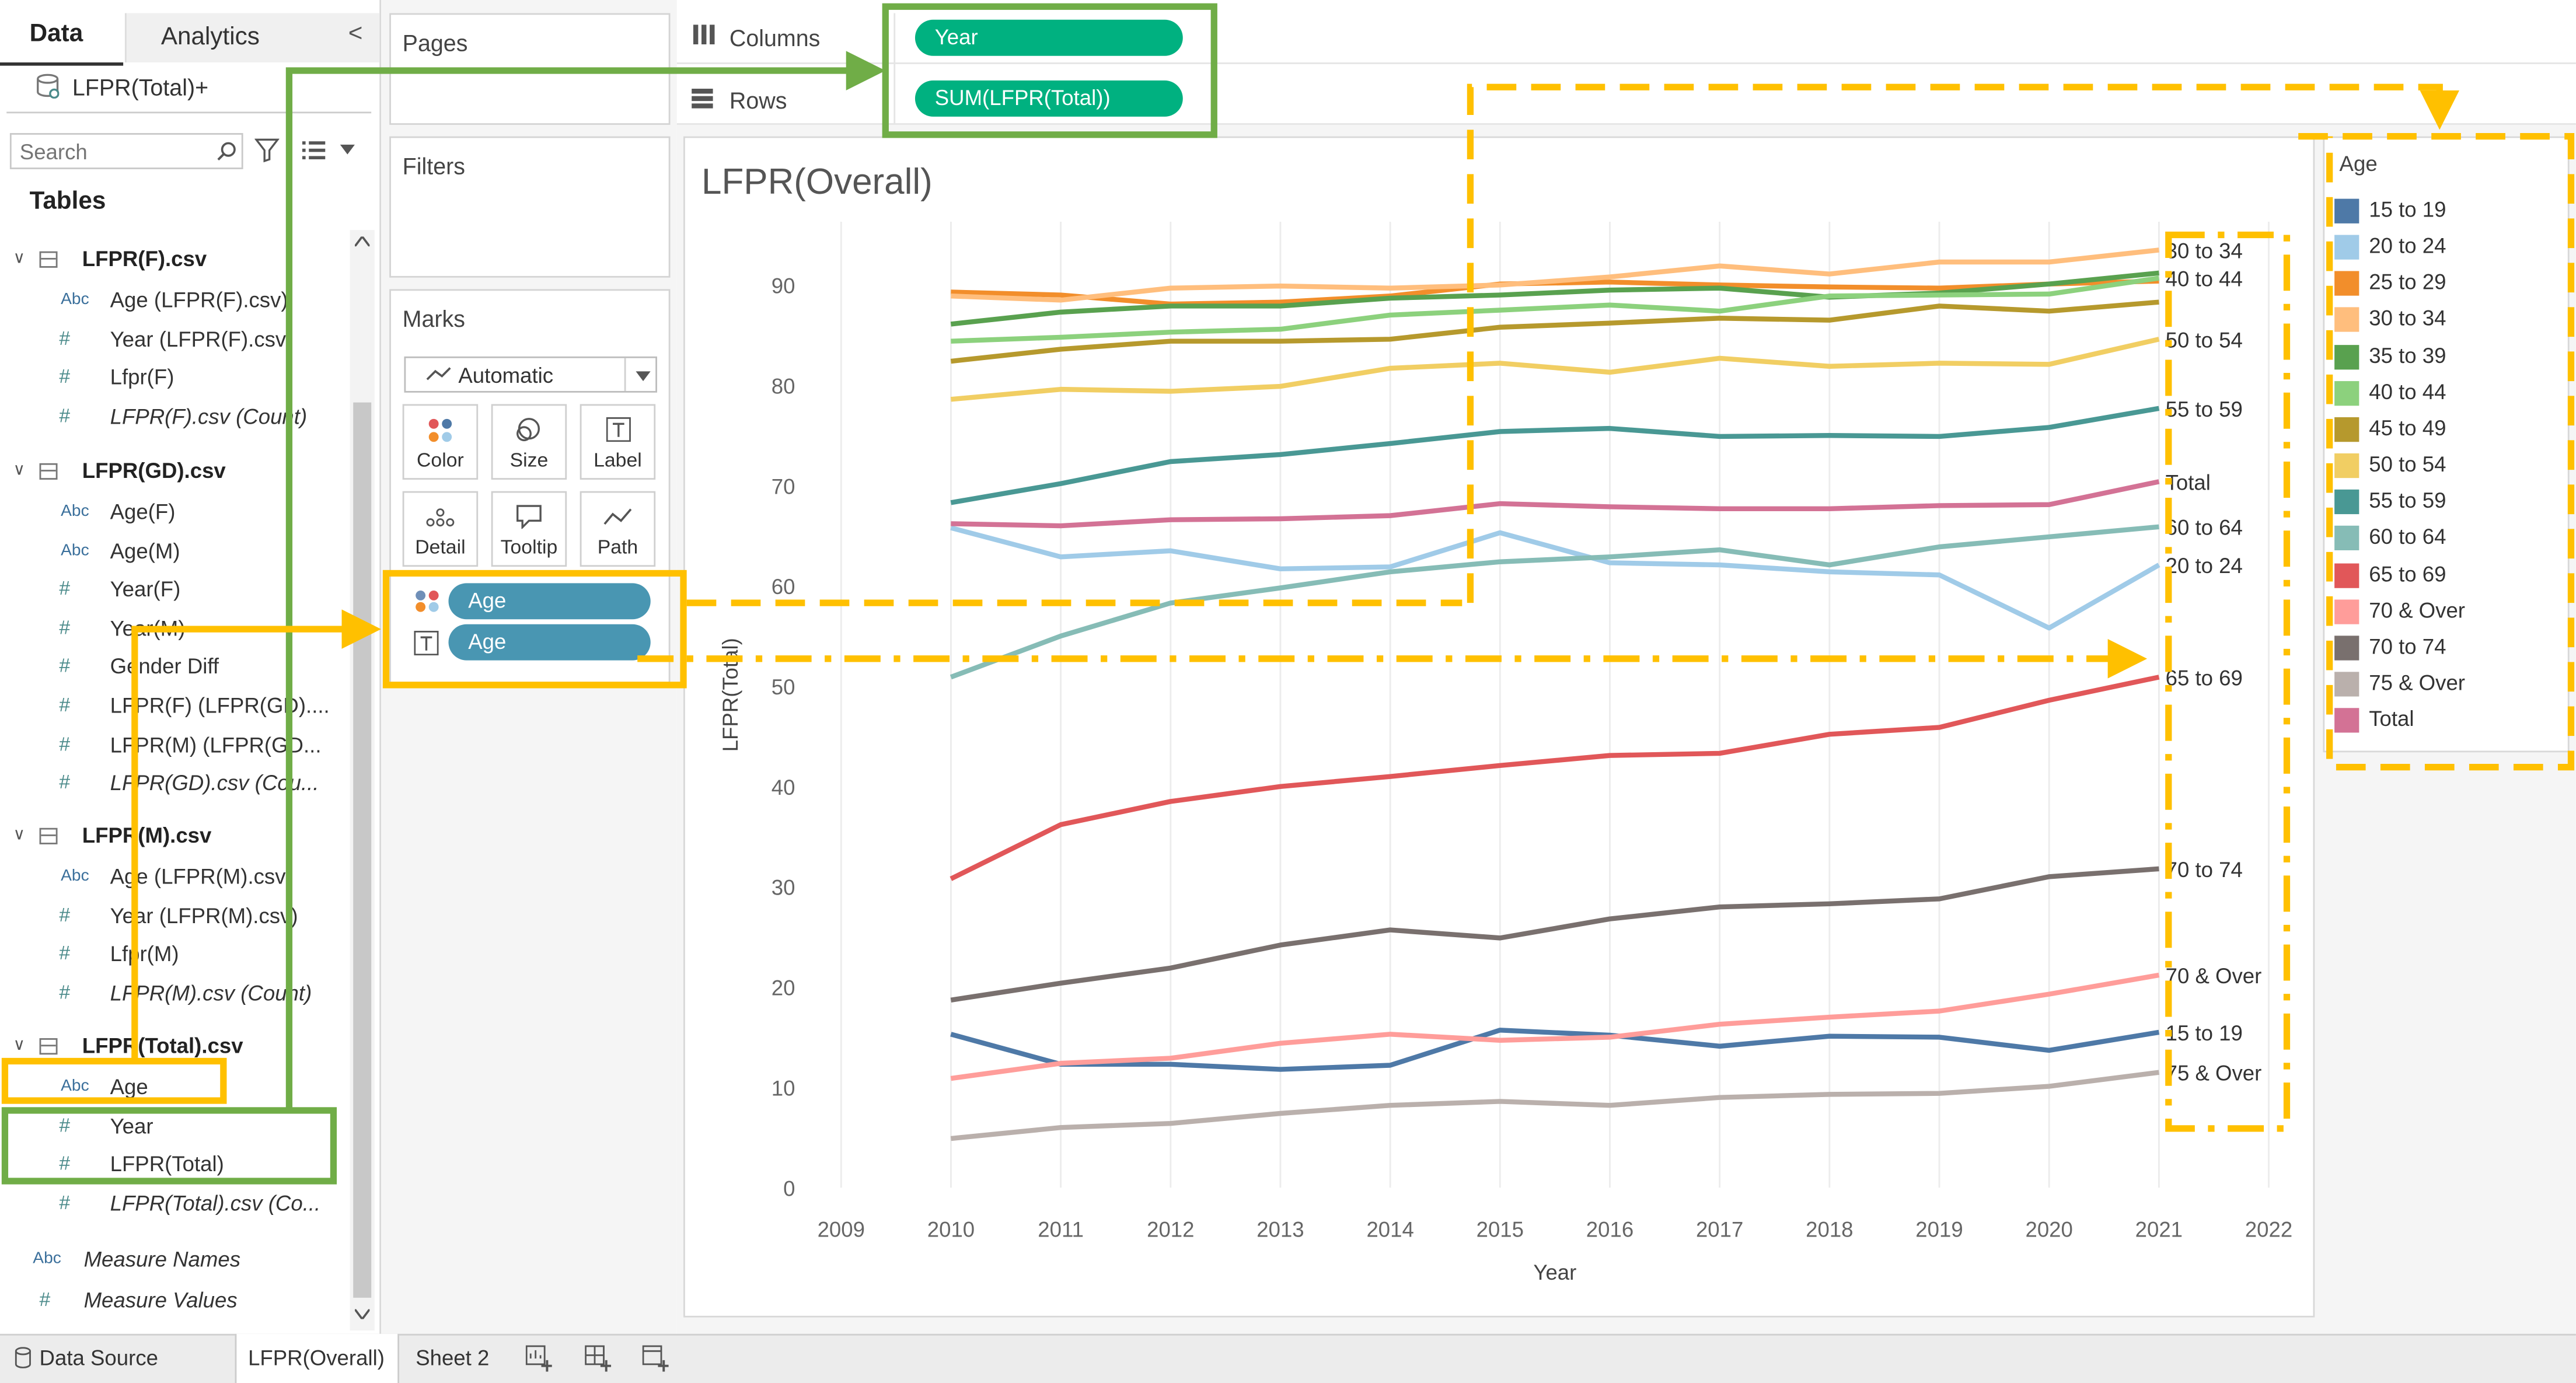  I want to click on y-tick-label: 40, so click(783, 787).